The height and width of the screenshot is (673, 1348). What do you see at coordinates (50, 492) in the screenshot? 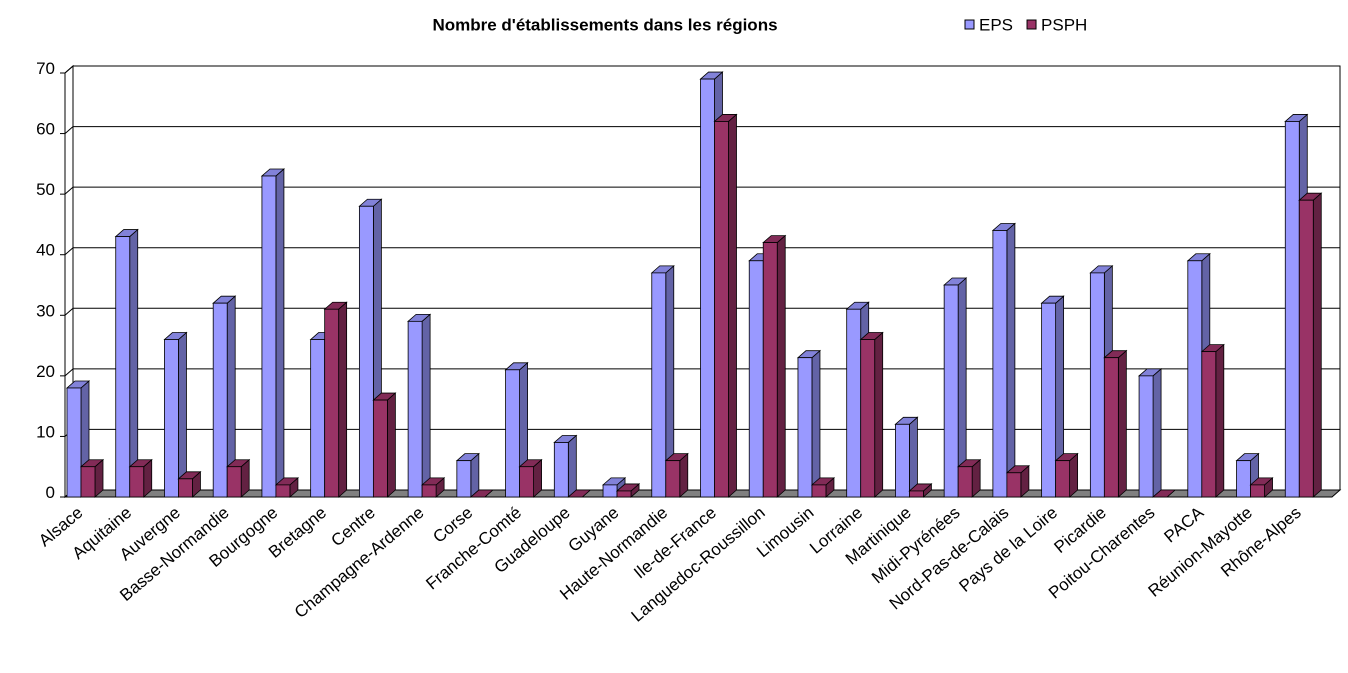
I see `y-tick-label: 0` at bounding box center [50, 492].